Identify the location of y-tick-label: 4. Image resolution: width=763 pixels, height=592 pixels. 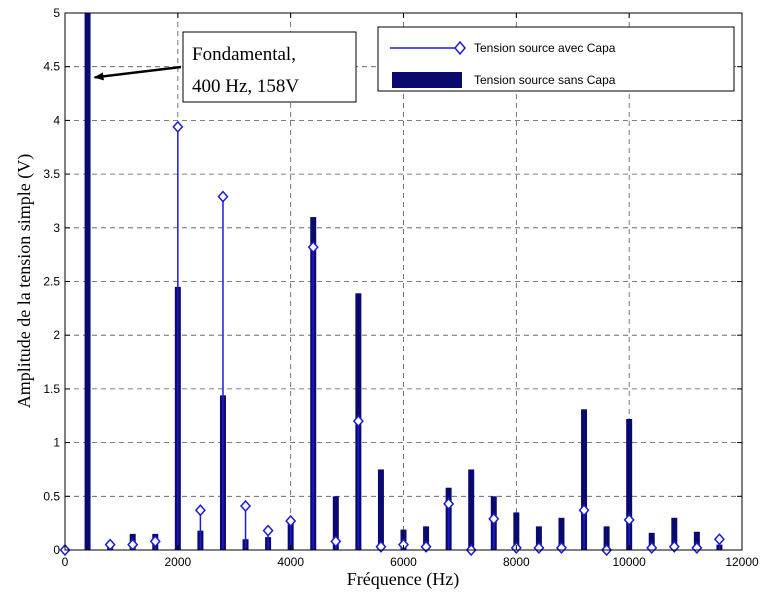
(56, 120).